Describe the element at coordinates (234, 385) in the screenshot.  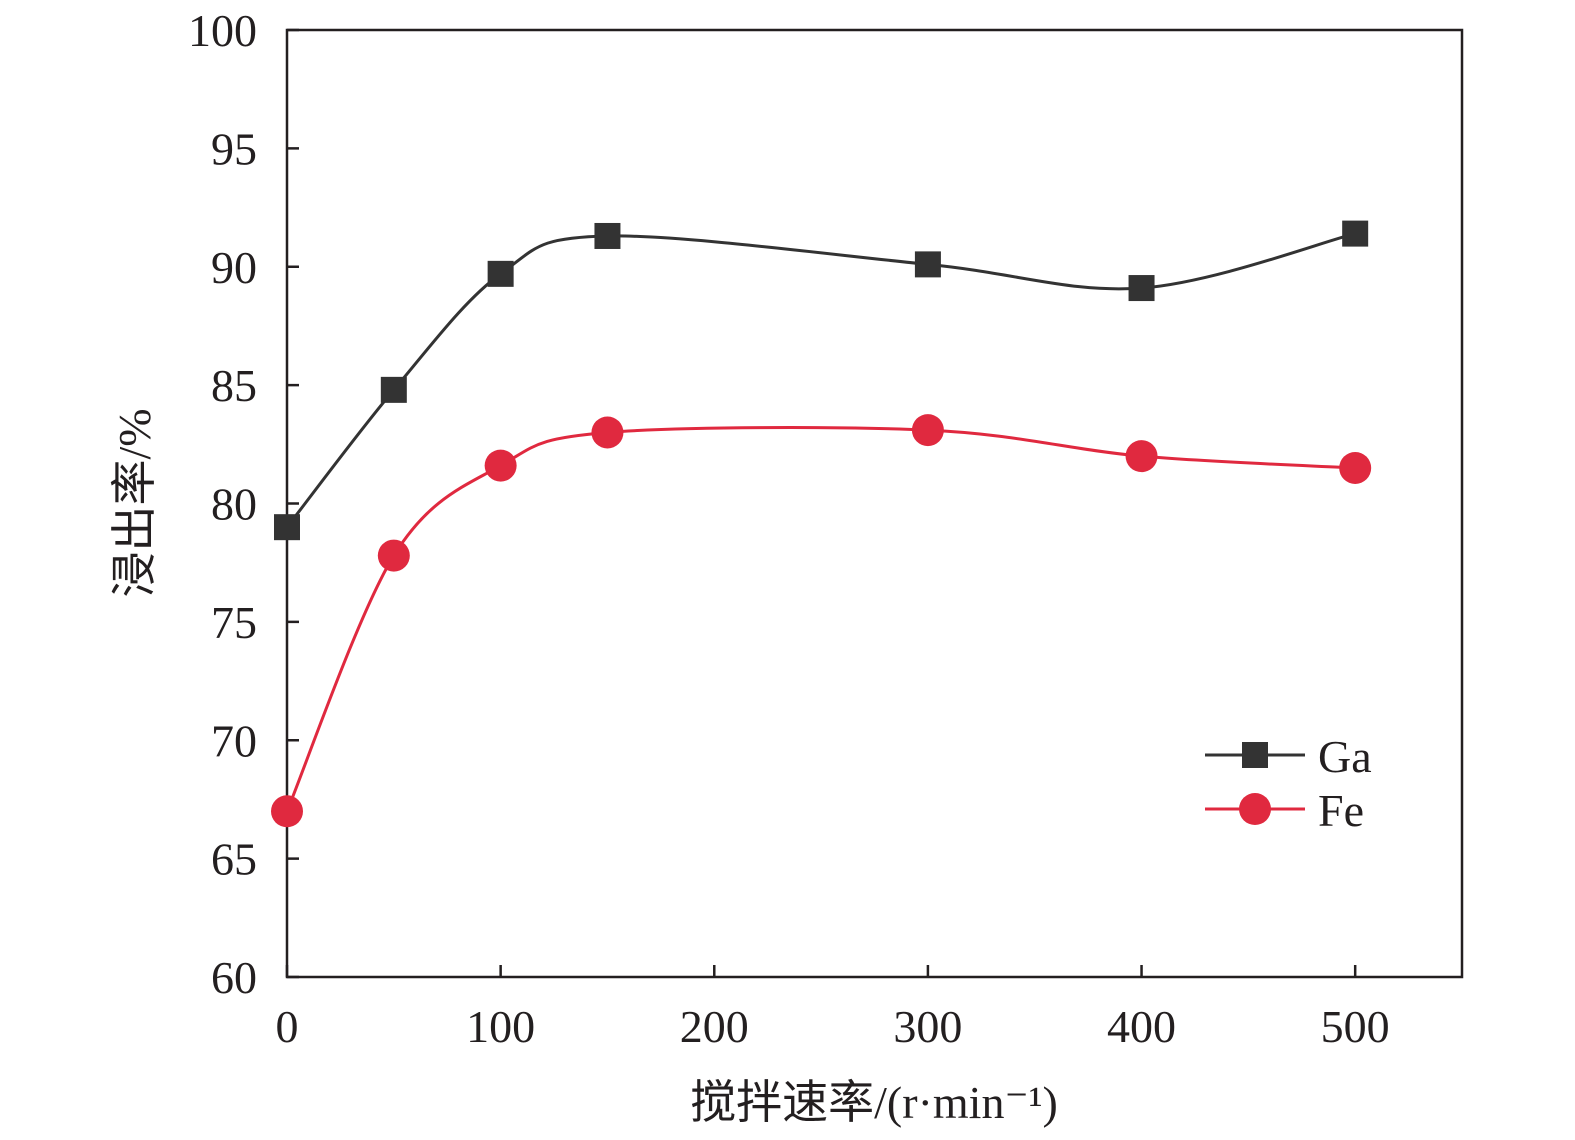
I see `y-tick-label: 85` at that location.